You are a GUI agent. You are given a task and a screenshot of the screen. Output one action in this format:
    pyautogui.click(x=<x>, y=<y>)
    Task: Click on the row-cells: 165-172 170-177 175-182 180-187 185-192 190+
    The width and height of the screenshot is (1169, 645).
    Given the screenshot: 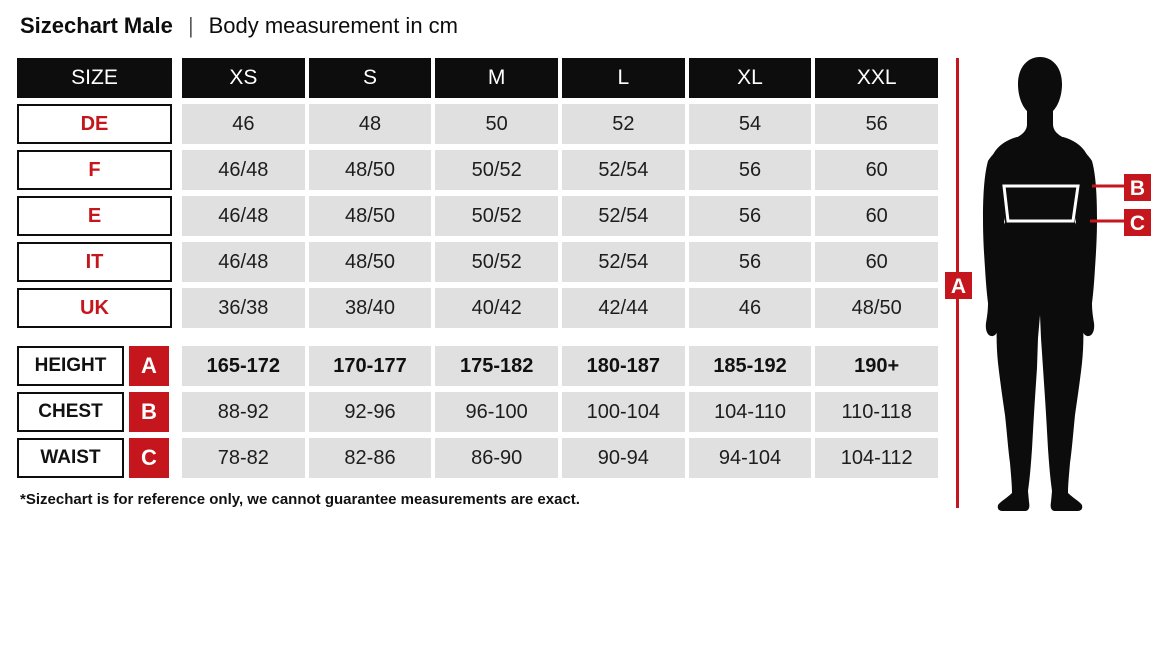 What is the action you would take?
    pyautogui.click(x=560, y=366)
    